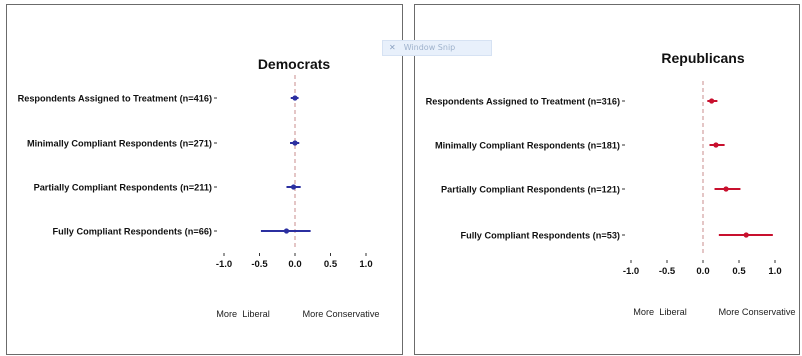  What do you see at coordinates (392, 47) in the screenshot?
I see `close-icon: ✕` at bounding box center [392, 47].